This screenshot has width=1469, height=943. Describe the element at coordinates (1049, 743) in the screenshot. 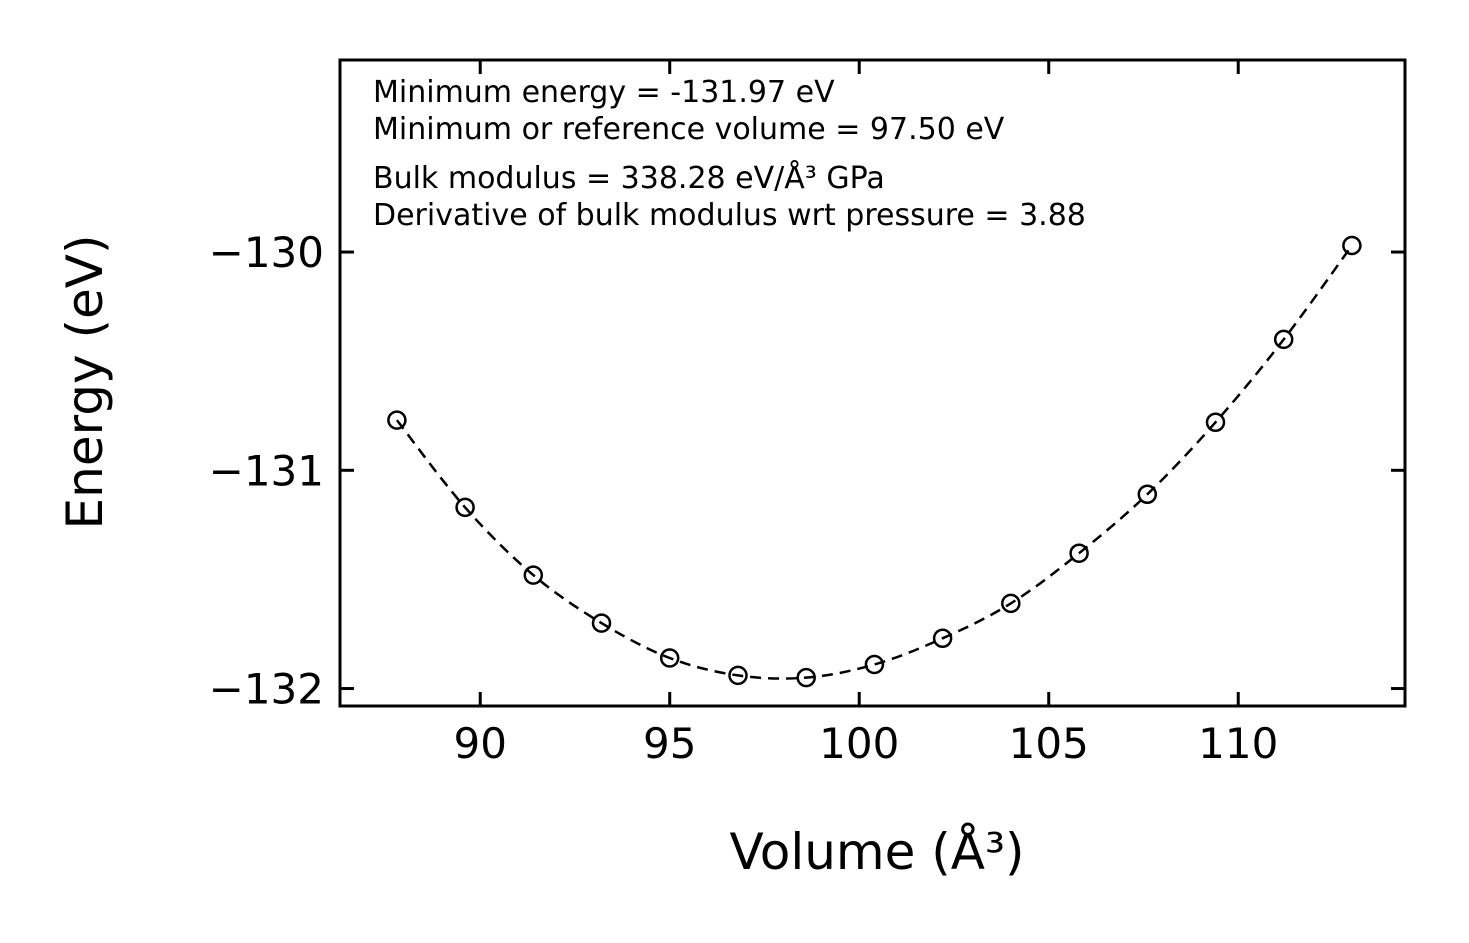

I see `x-tick-label: 105` at that location.